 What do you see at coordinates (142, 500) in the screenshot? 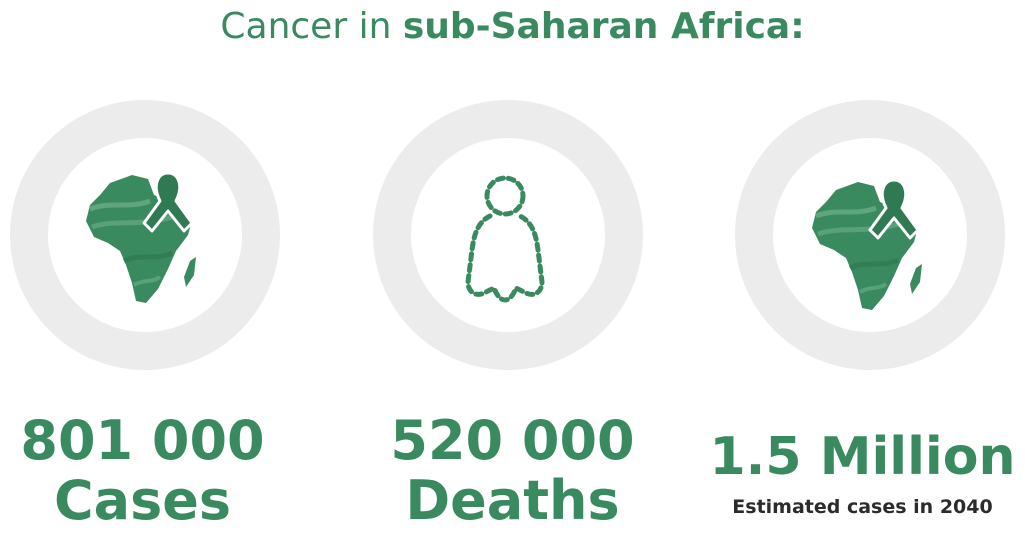
I see `cases-label: Cases` at bounding box center [142, 500].